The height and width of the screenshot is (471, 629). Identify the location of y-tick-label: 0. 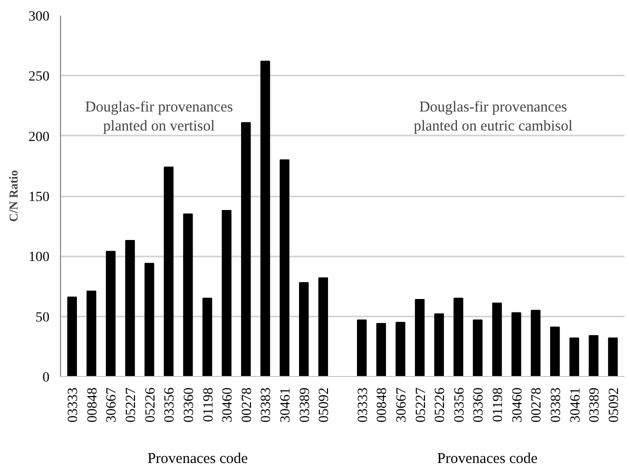
(46, 378).